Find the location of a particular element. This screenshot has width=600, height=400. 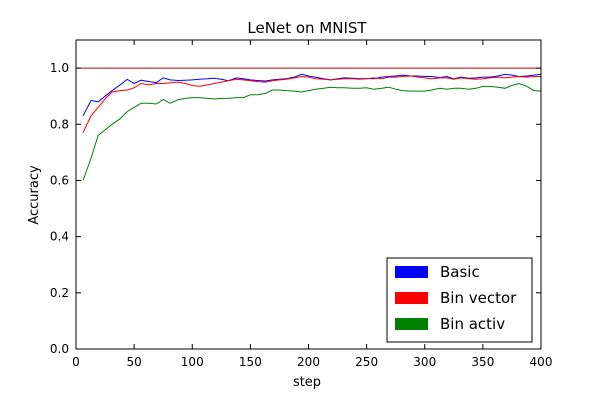

y-tick-label: 0.2 is located at coordinates (59, 293).